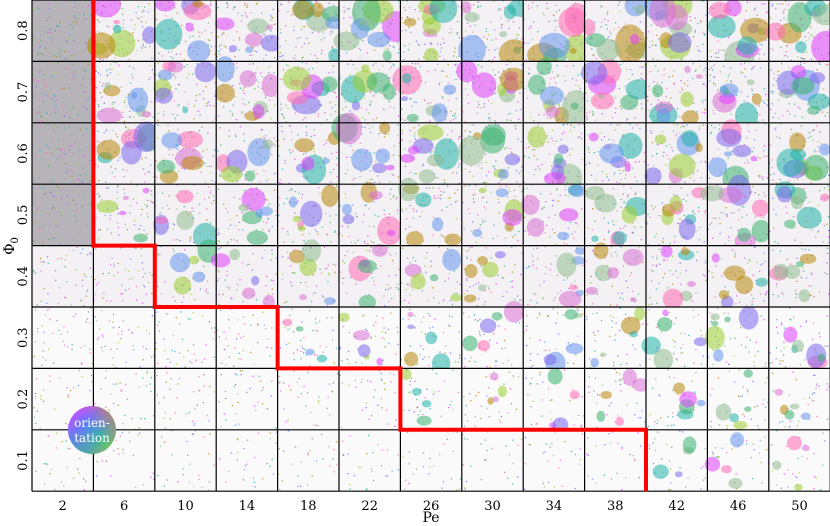  Describe the element at coordinates (92, 430) in the screenshot. I see `orientation-color-wheel-overlay` at that location.